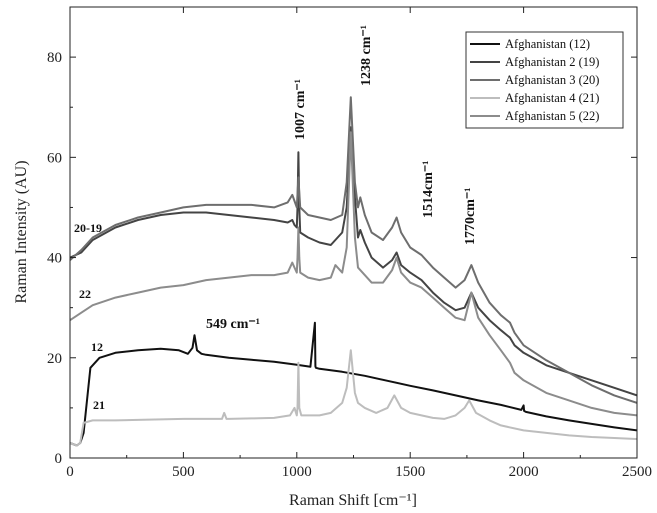 The image size is (657, 513). I want to click on curve-label-20-19: 20-19, so click(88, 228).